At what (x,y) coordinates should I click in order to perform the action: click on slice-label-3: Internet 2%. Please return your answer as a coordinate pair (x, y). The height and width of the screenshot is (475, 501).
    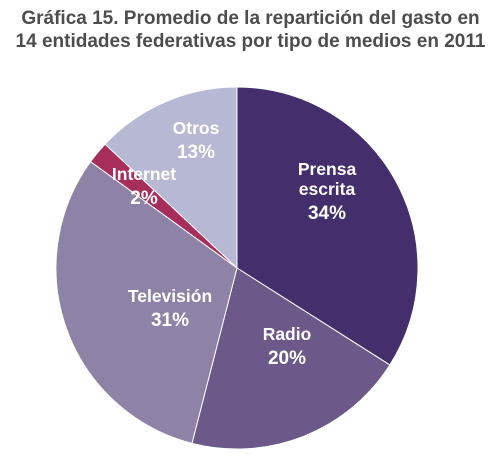
    Looking at the image, I should click on (144, 186).